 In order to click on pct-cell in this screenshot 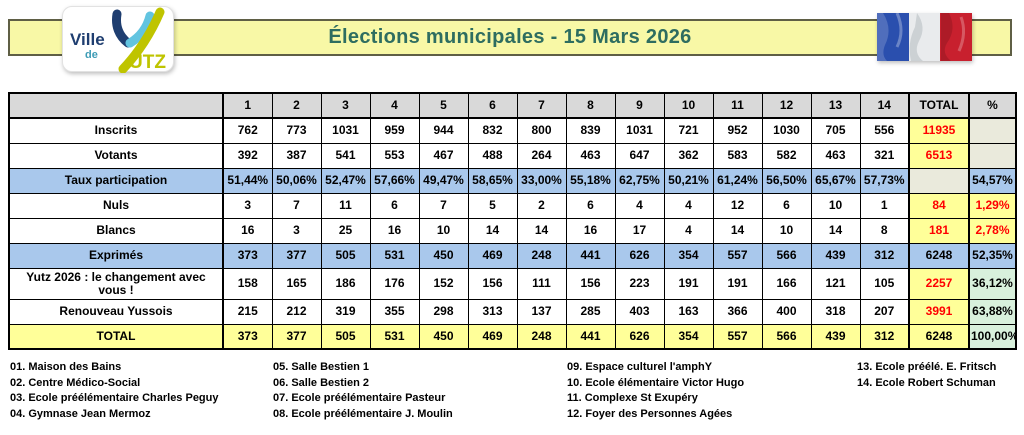, I will do `click(992, 130)`.